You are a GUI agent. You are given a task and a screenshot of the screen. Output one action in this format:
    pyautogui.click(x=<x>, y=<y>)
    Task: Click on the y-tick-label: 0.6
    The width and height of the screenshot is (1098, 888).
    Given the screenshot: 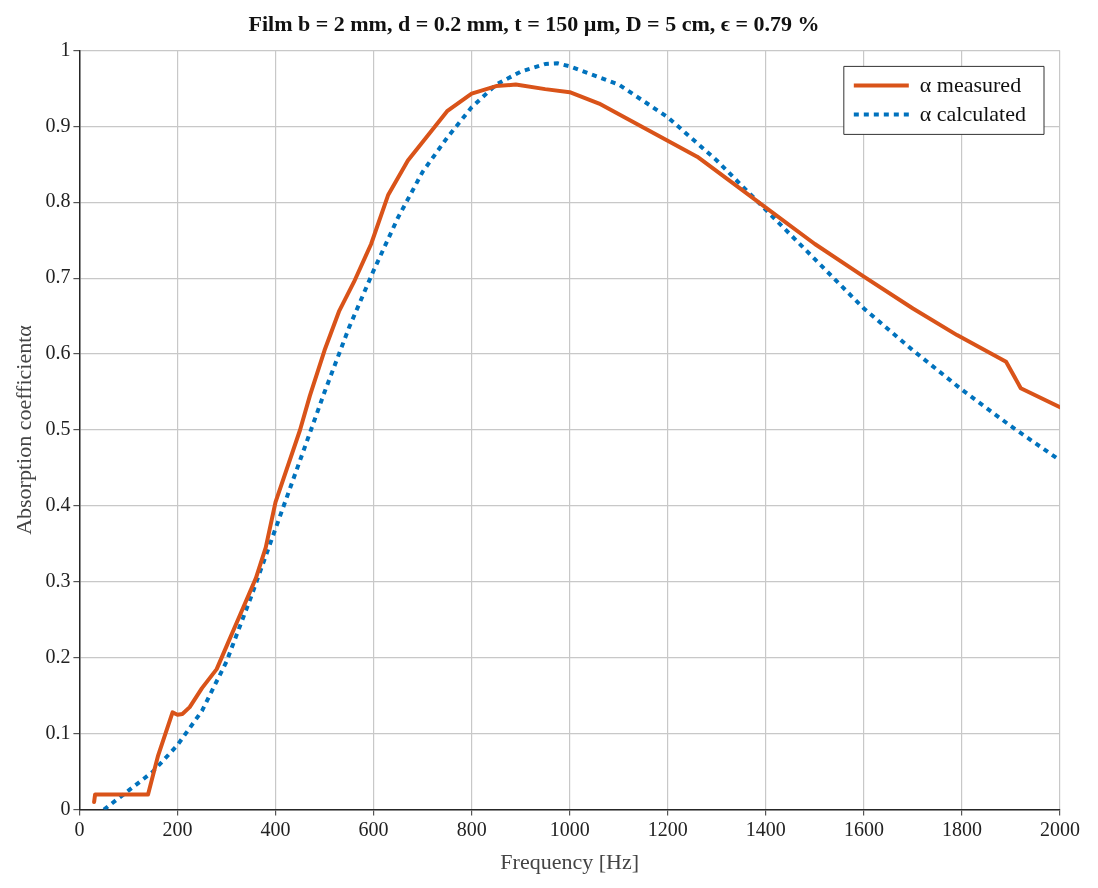 What is the action you would take?
    pyautogui.click(x=58, y=352)
    